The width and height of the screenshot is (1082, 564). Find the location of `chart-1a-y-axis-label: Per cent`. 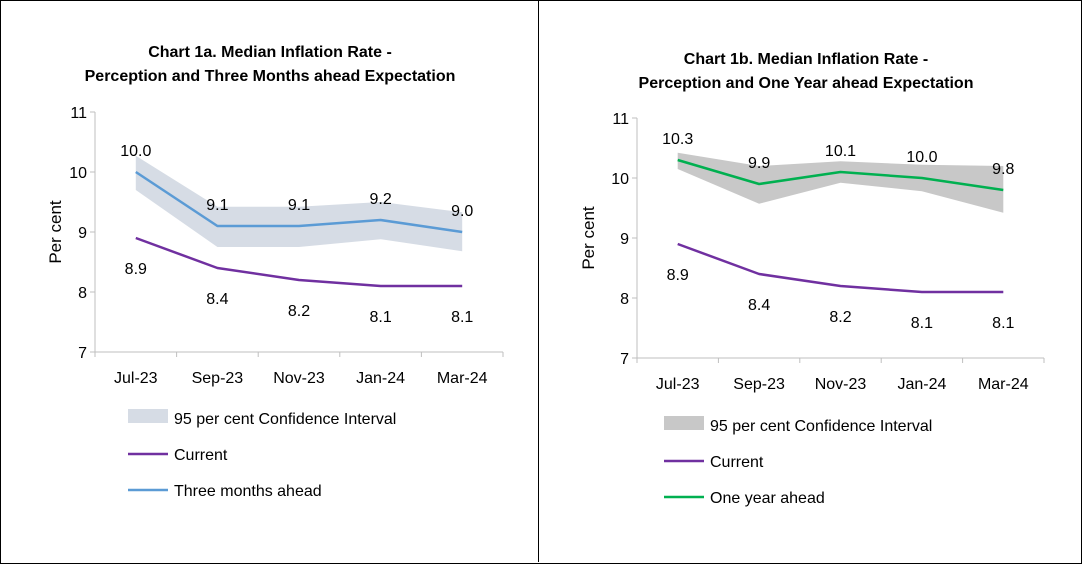

chart-1a-y-axis-label: Per cent is located at coordinates (55, 232).